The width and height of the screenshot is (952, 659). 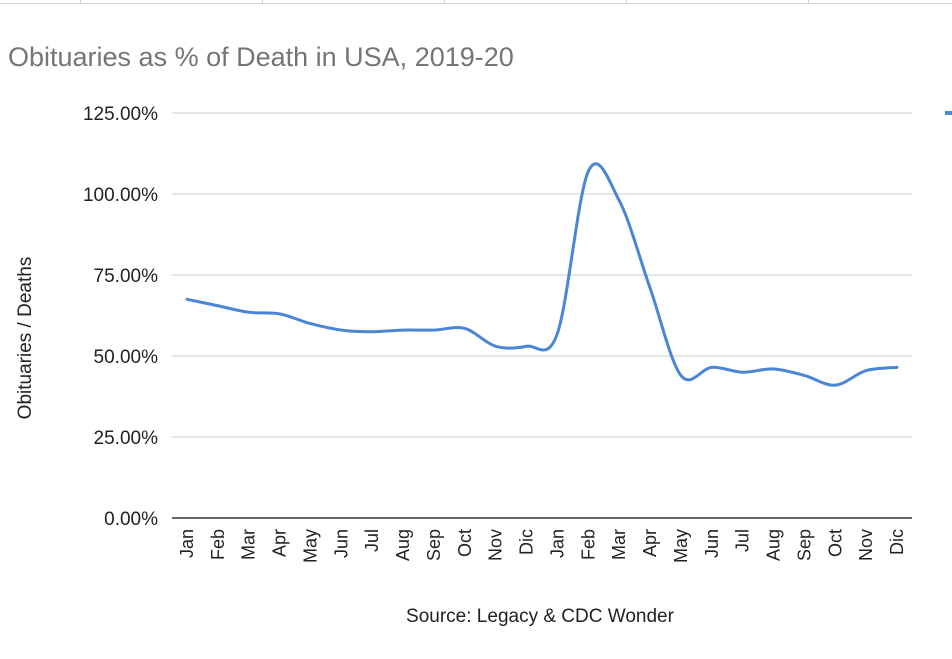 What do you see at coordinates (126, 357) in the screenshot?
I see `y-tick-label: 50.00%` at bounding box center [126, 357].